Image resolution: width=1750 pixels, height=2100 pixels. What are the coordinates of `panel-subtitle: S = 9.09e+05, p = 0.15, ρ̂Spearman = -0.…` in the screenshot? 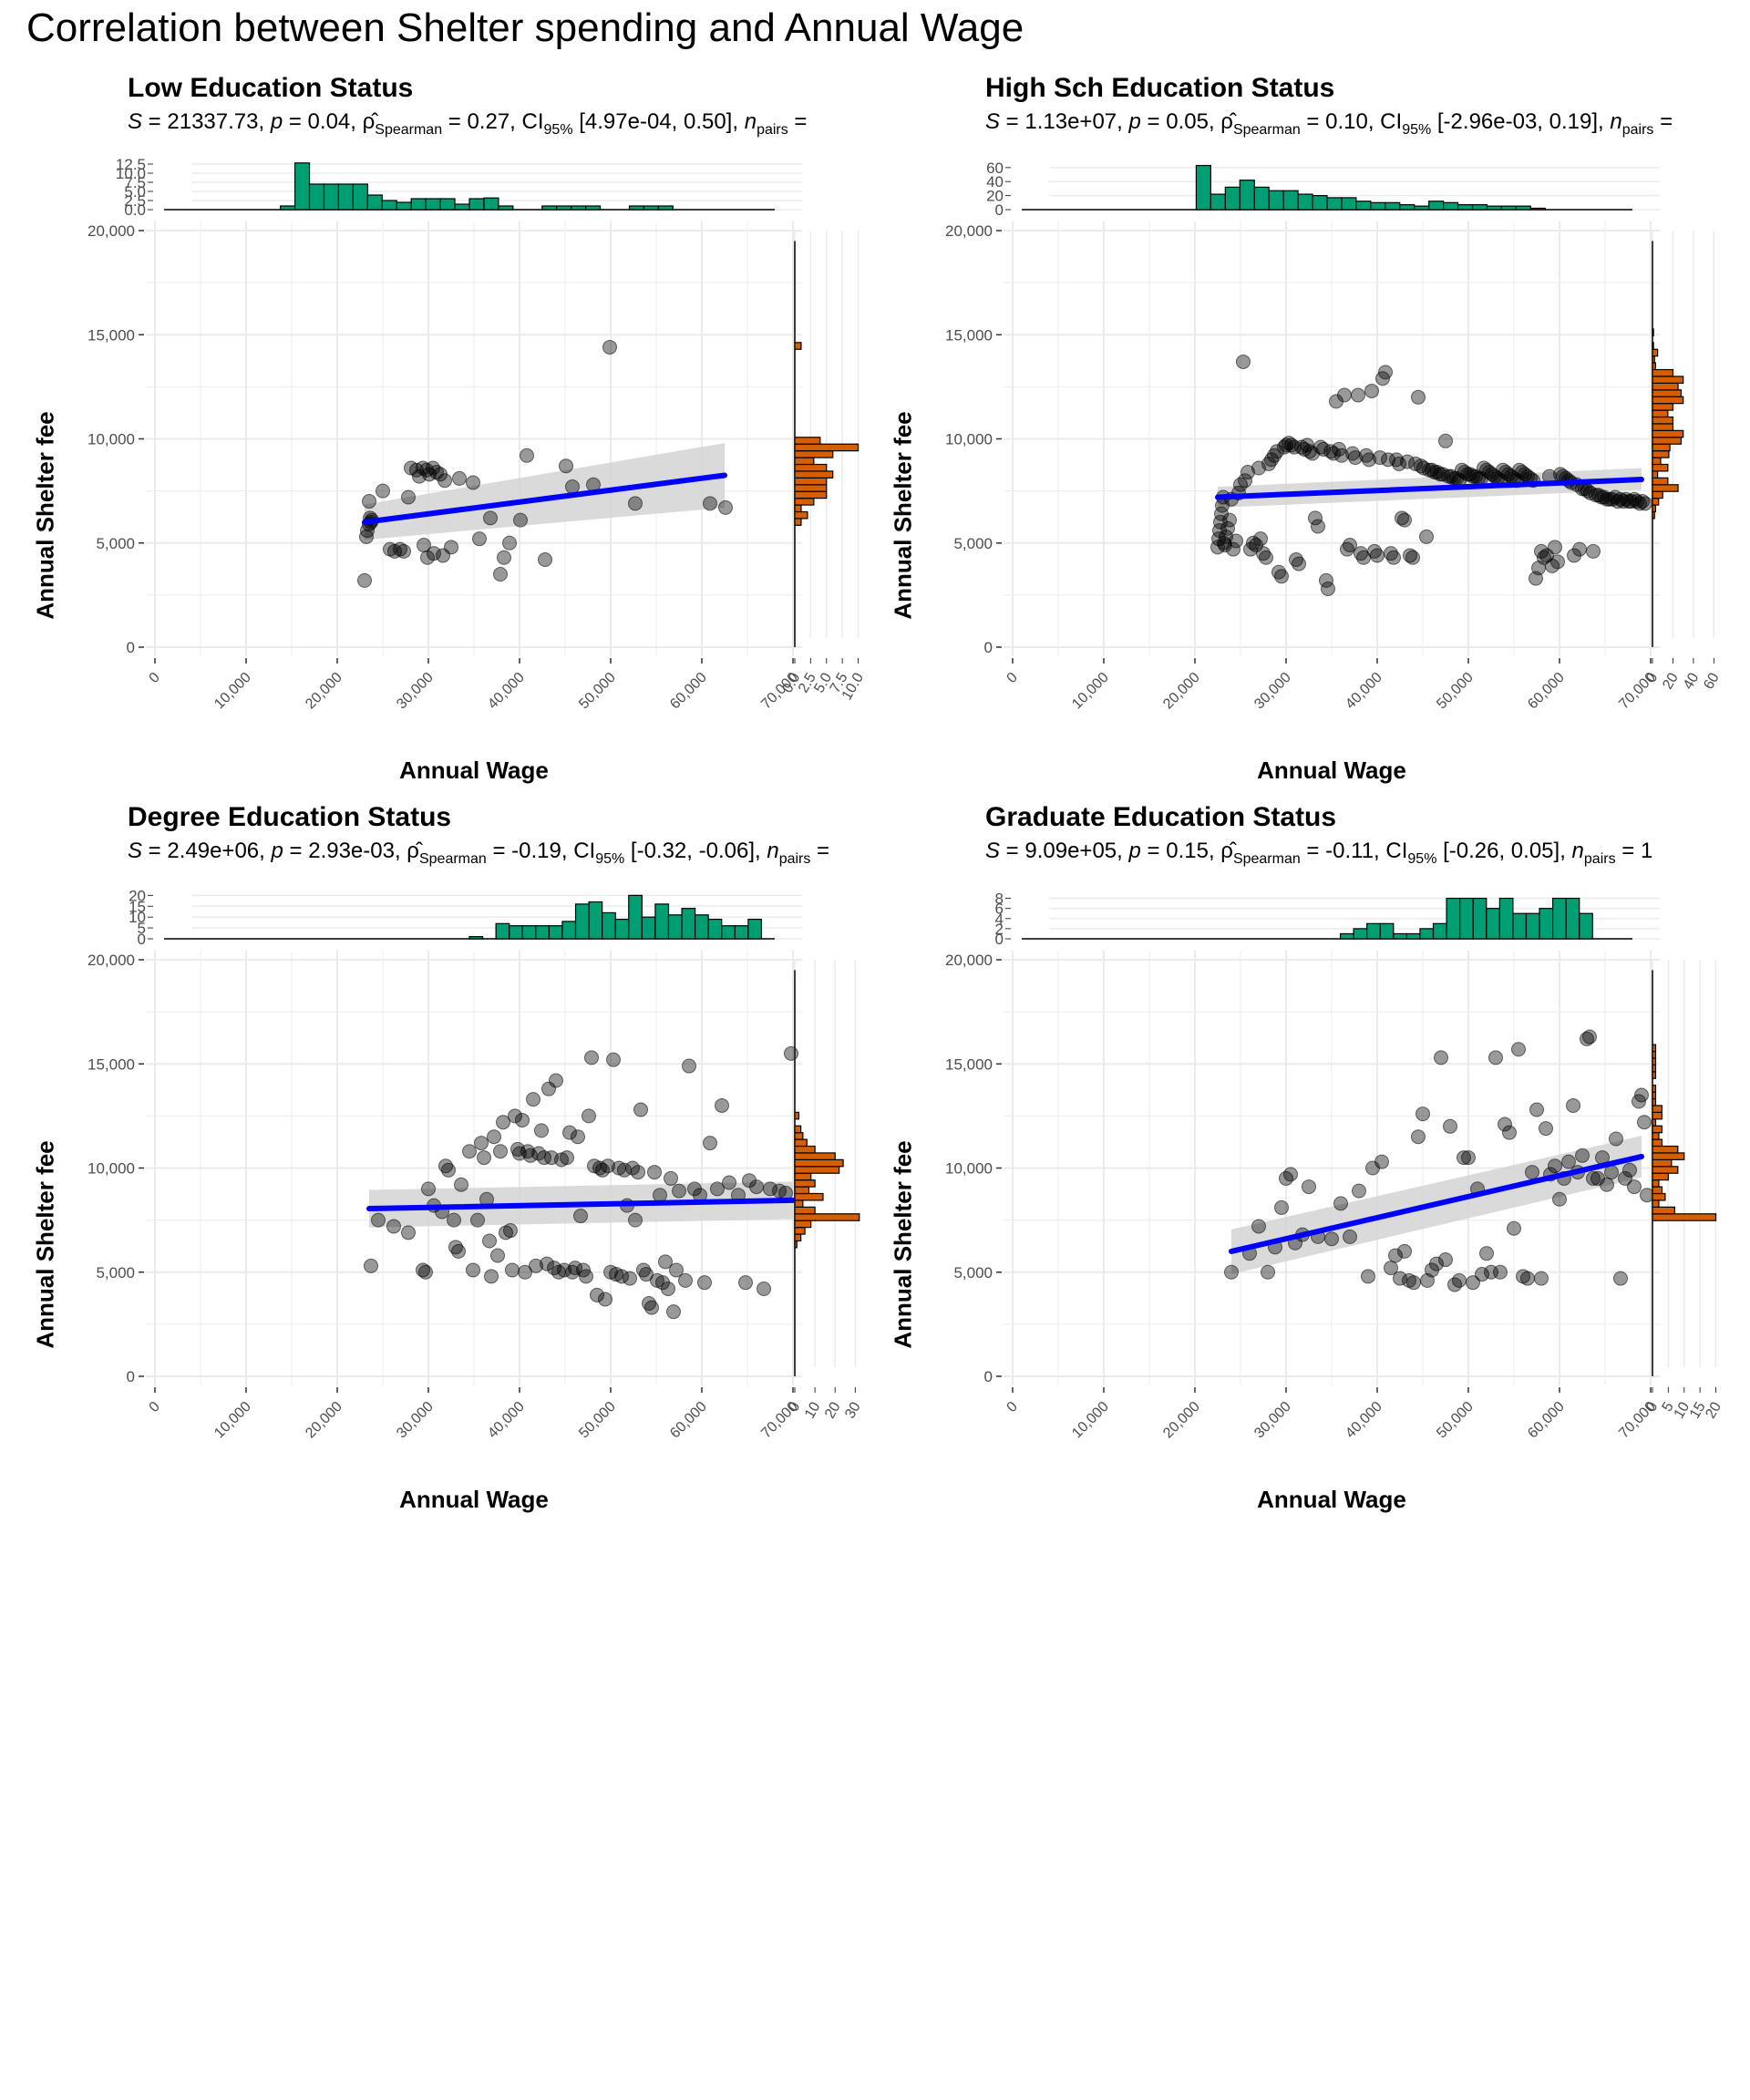 It's located at (1319, 853).